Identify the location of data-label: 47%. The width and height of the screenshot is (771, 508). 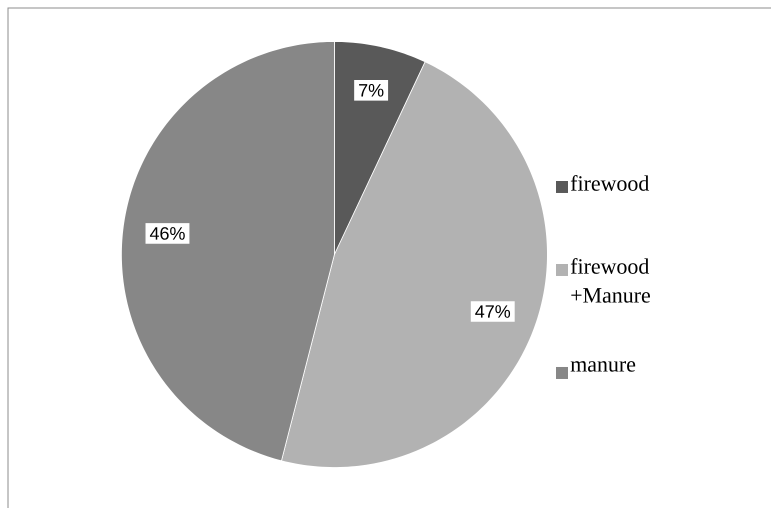
(492, 311).